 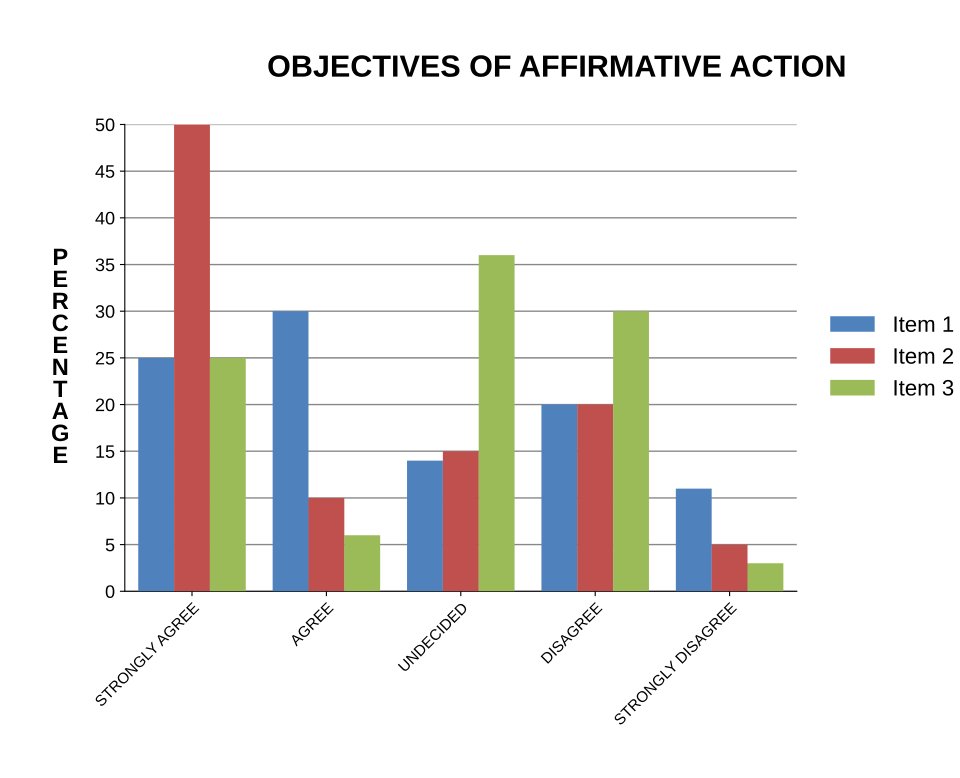 I want to click on y-tick-label: 0, so click(x=110, y=591).